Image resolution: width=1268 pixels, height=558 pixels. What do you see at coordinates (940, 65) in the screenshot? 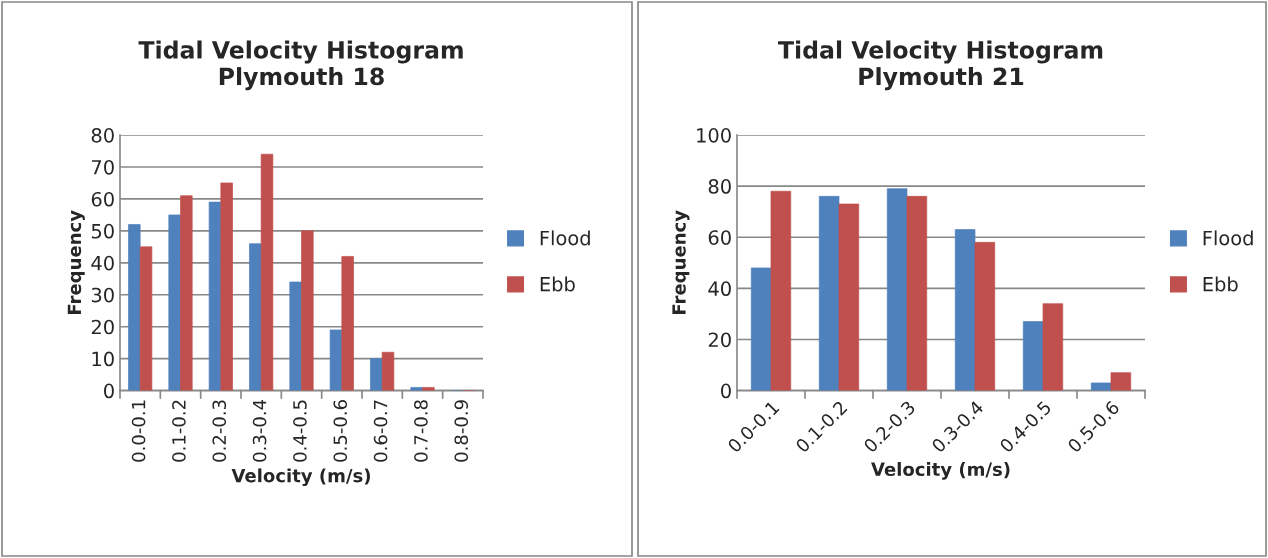
I see `chart-title: Tidal Velocity Histogram Plymouth 21` at bounding box center [940, 65].